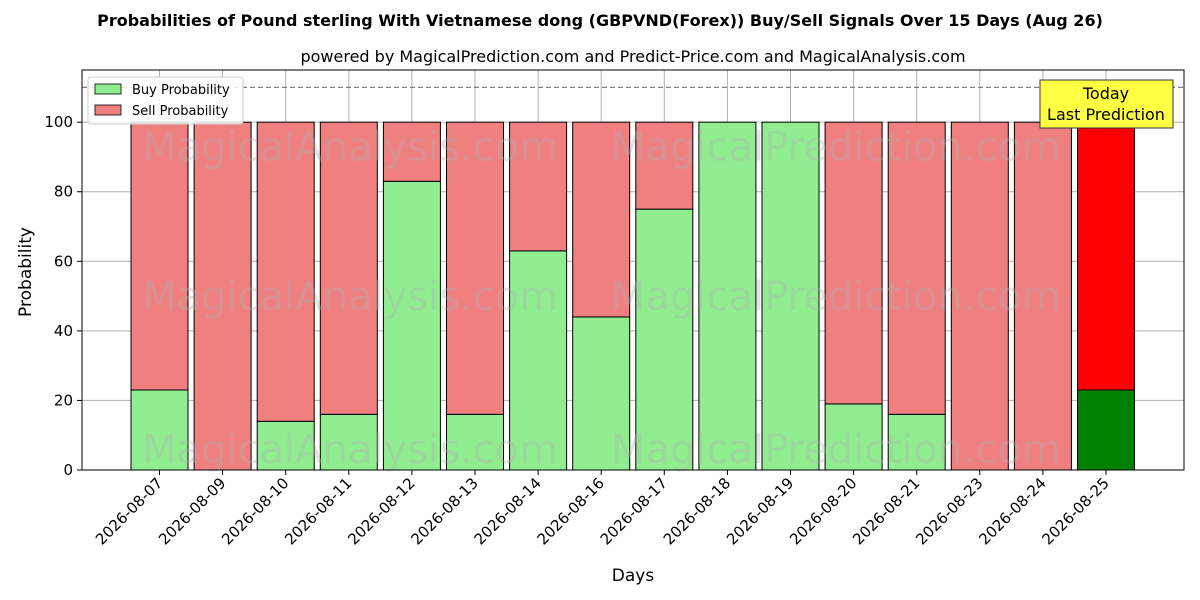 The image size is (1200, 600). I want to click on x-tick-label: 2026-08-19, so click(760, 511).